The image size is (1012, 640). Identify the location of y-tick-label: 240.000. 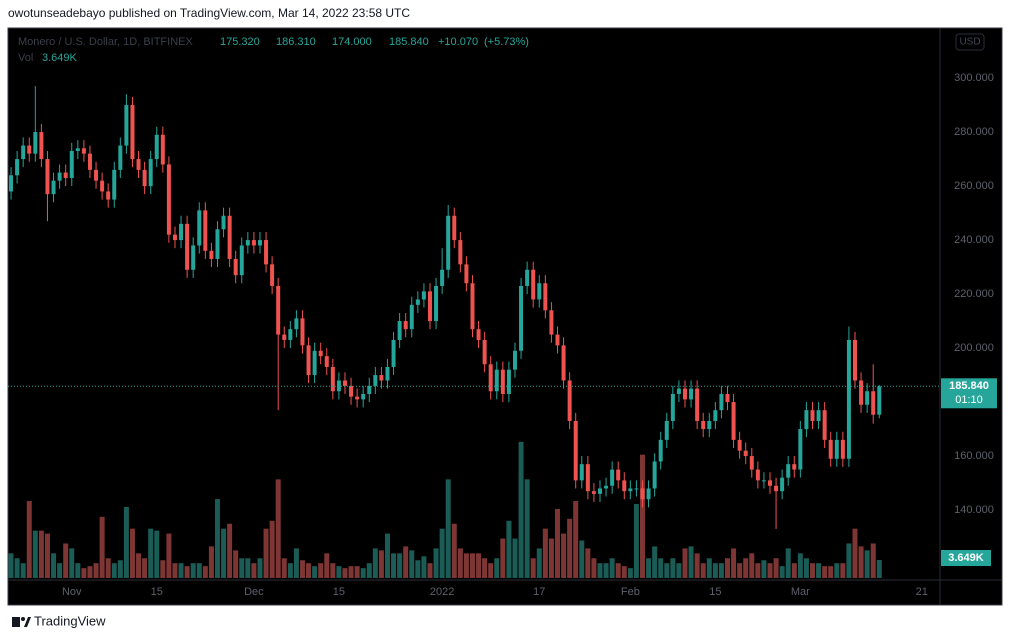
(974, 240).